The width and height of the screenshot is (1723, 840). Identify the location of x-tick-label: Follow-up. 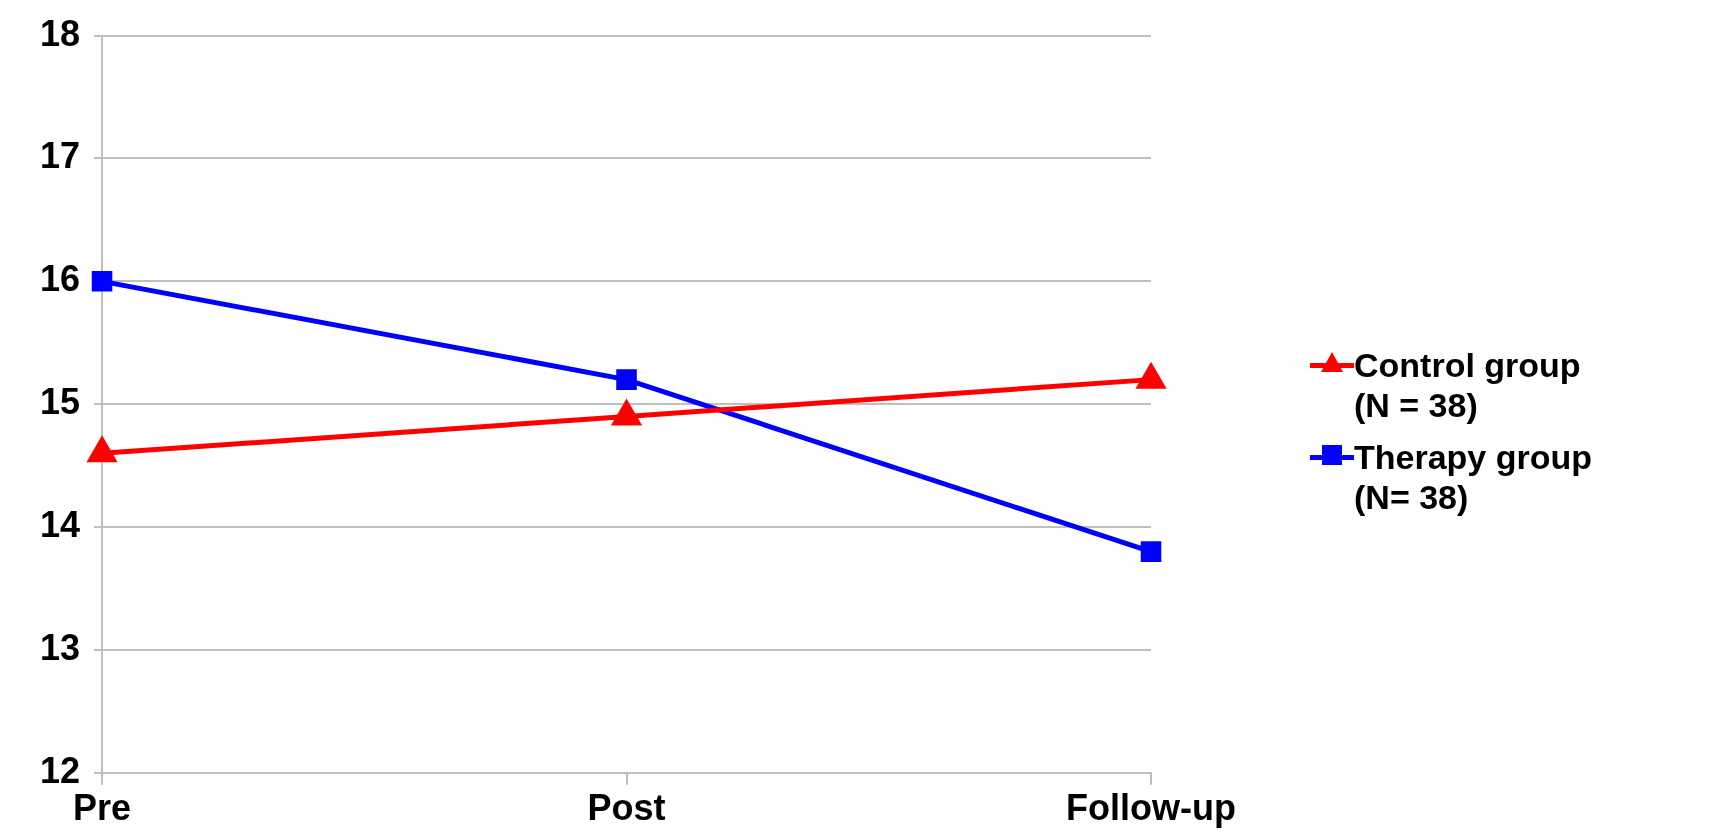
(1151, 808).